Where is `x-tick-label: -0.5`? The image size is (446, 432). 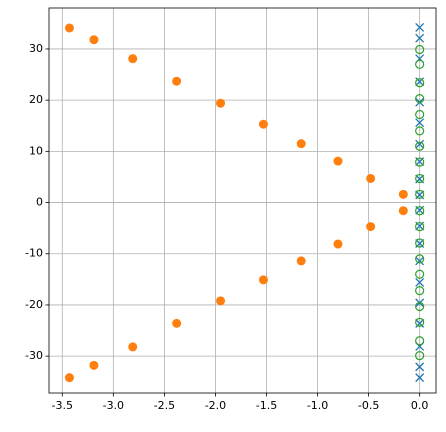
x-tick-label: -0.5 is located at coordinates (368, 405).